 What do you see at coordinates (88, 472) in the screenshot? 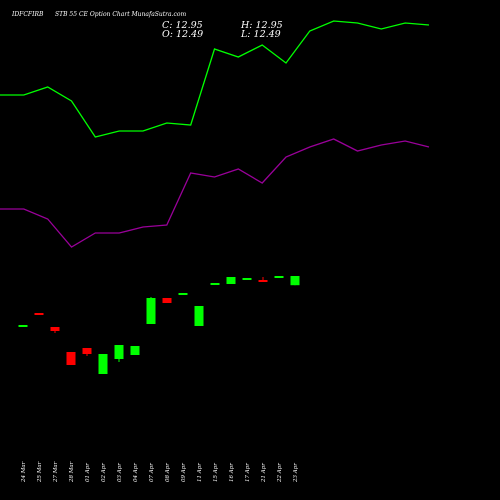
I see `x-tick-label: 01 Apr` at bounding box center [88, 472].